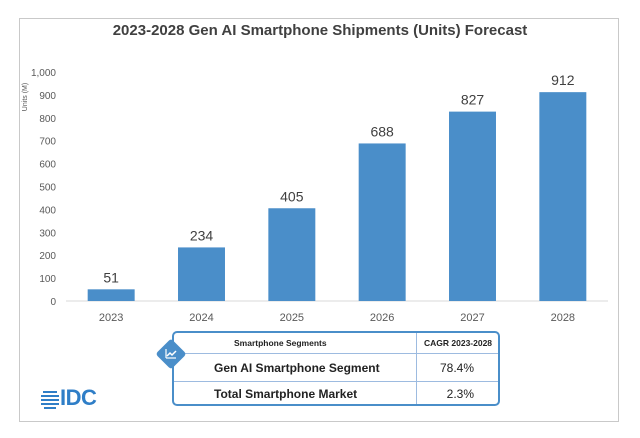 The height and width of the screenshot is (438, 640). What do you see at coordinates (280, 343) in the screenshot?
I see `header-segment: Smartphone Segments` at bounding box center [280, 343].